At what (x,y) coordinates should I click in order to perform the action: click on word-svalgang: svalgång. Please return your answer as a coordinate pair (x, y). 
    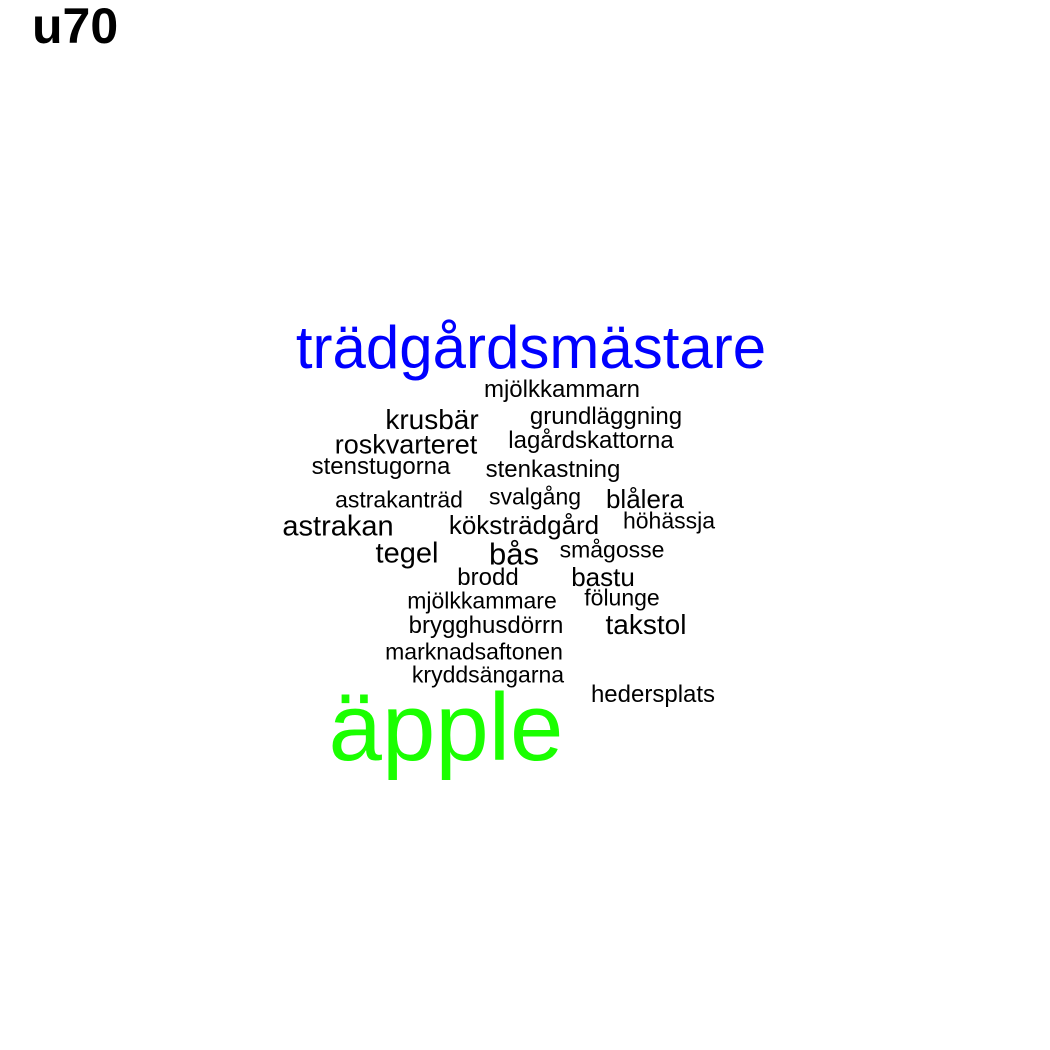
    Looking at the image, I should click on (535, 496).